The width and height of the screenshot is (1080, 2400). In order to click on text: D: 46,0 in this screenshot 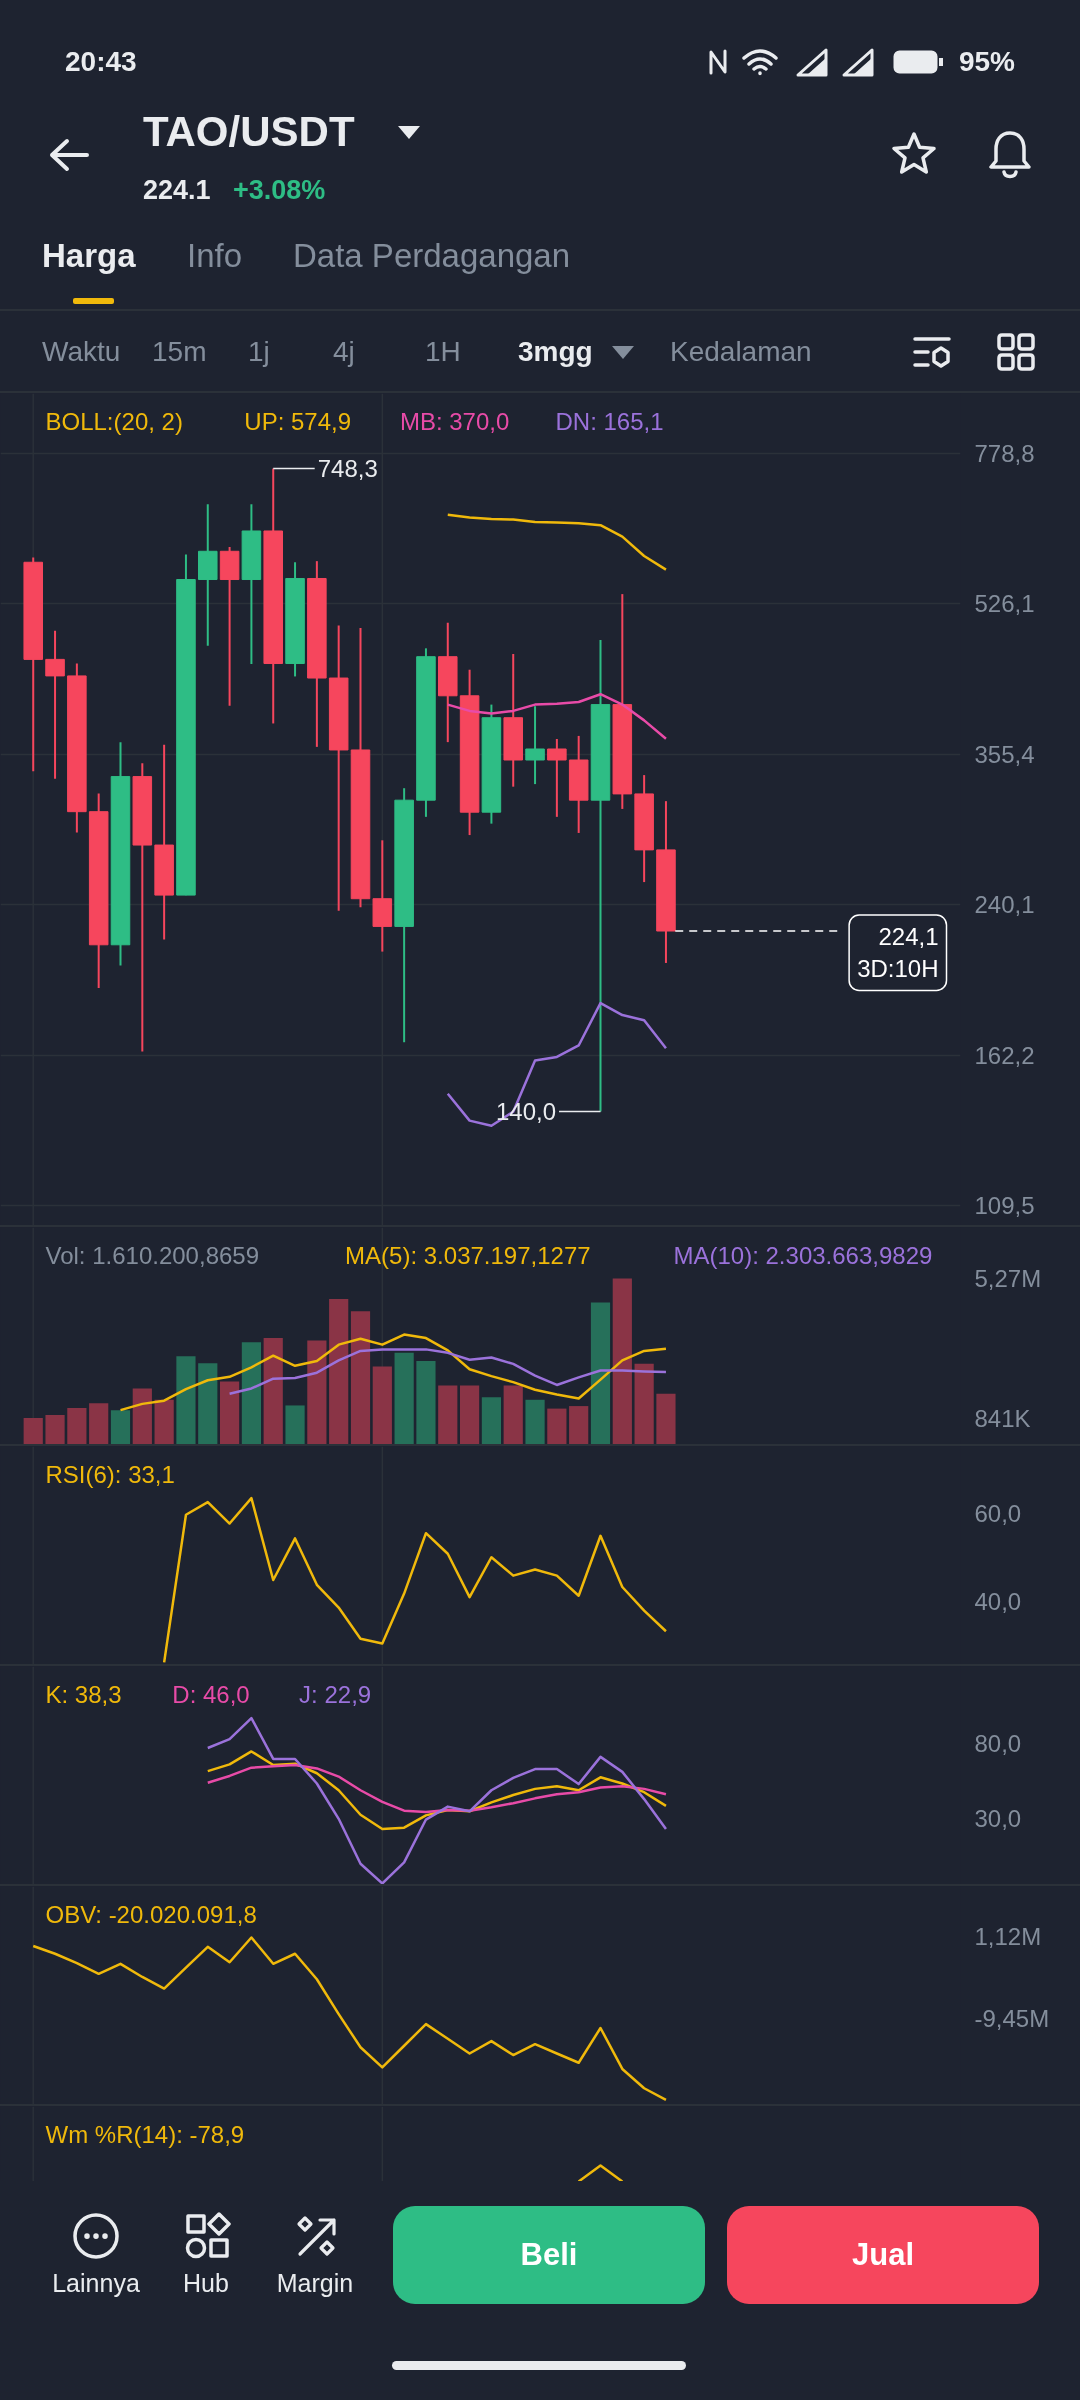, I will do `click(211, 1694)`.